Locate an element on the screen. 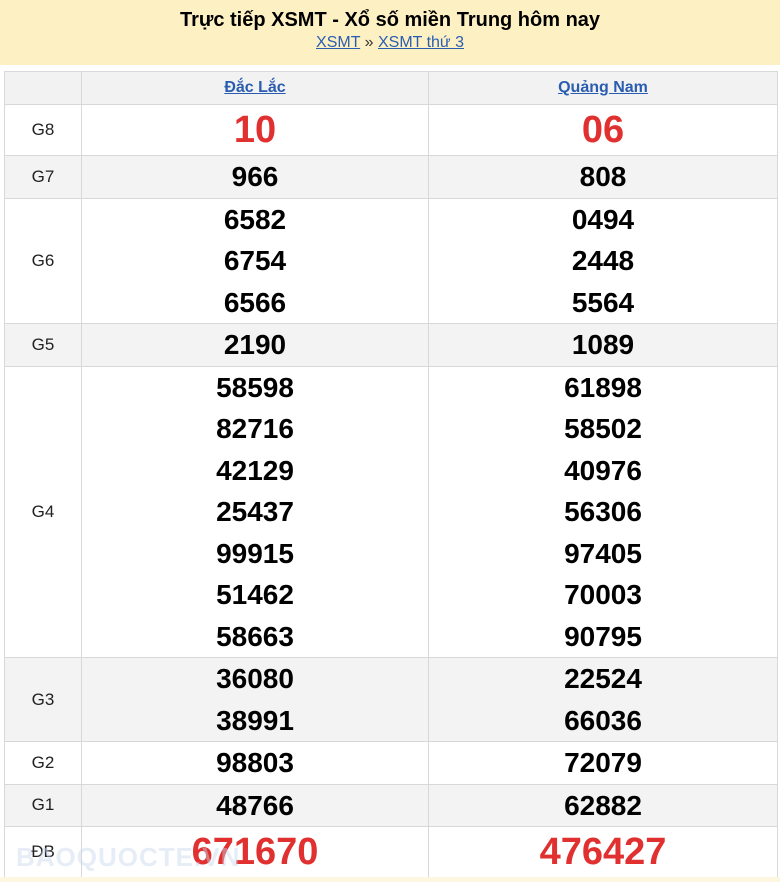  winning-number: 62882 is located at coordinates (603, 805).